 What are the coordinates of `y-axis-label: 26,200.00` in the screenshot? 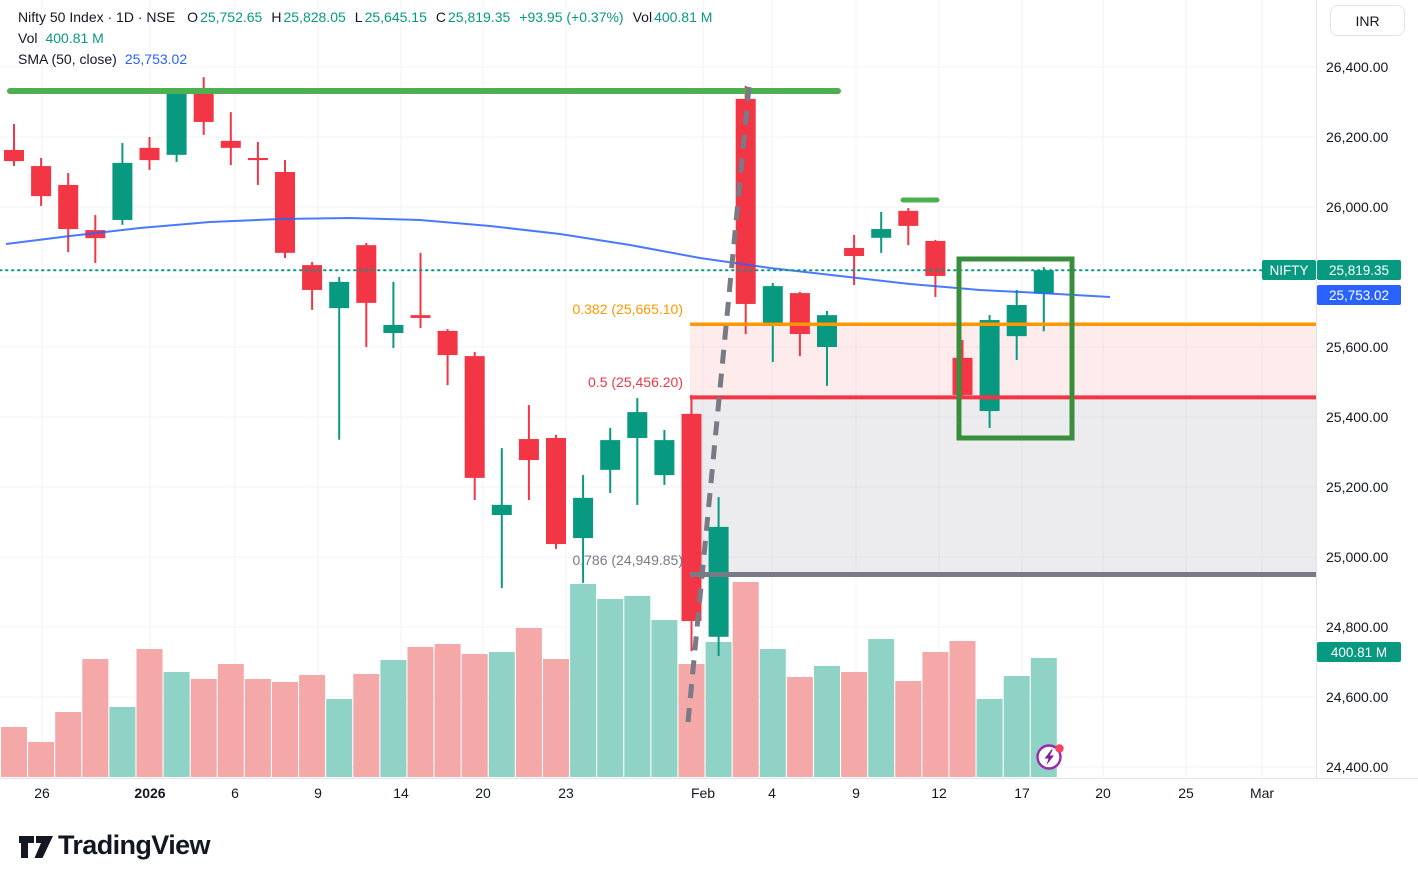 It's located at (1357, 137).